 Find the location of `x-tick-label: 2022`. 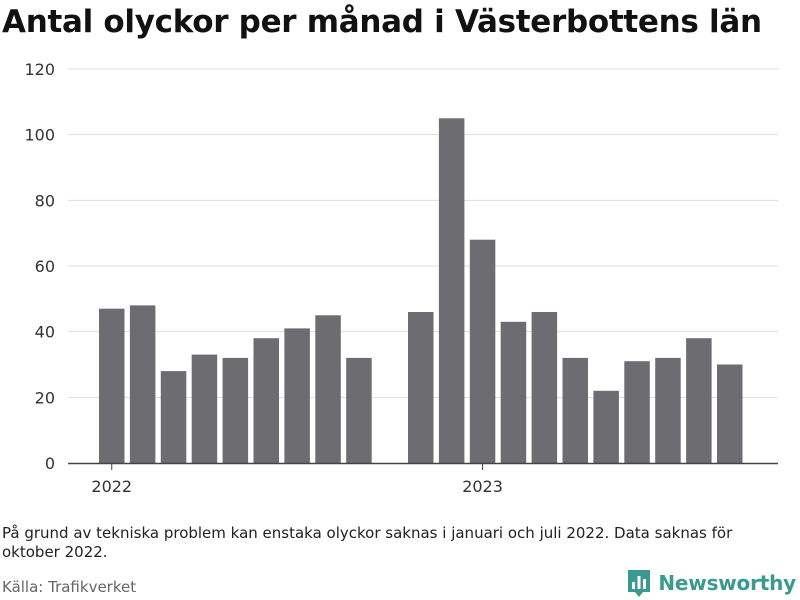

x-tick-label: 2022 is located at coordinates (111, 486).